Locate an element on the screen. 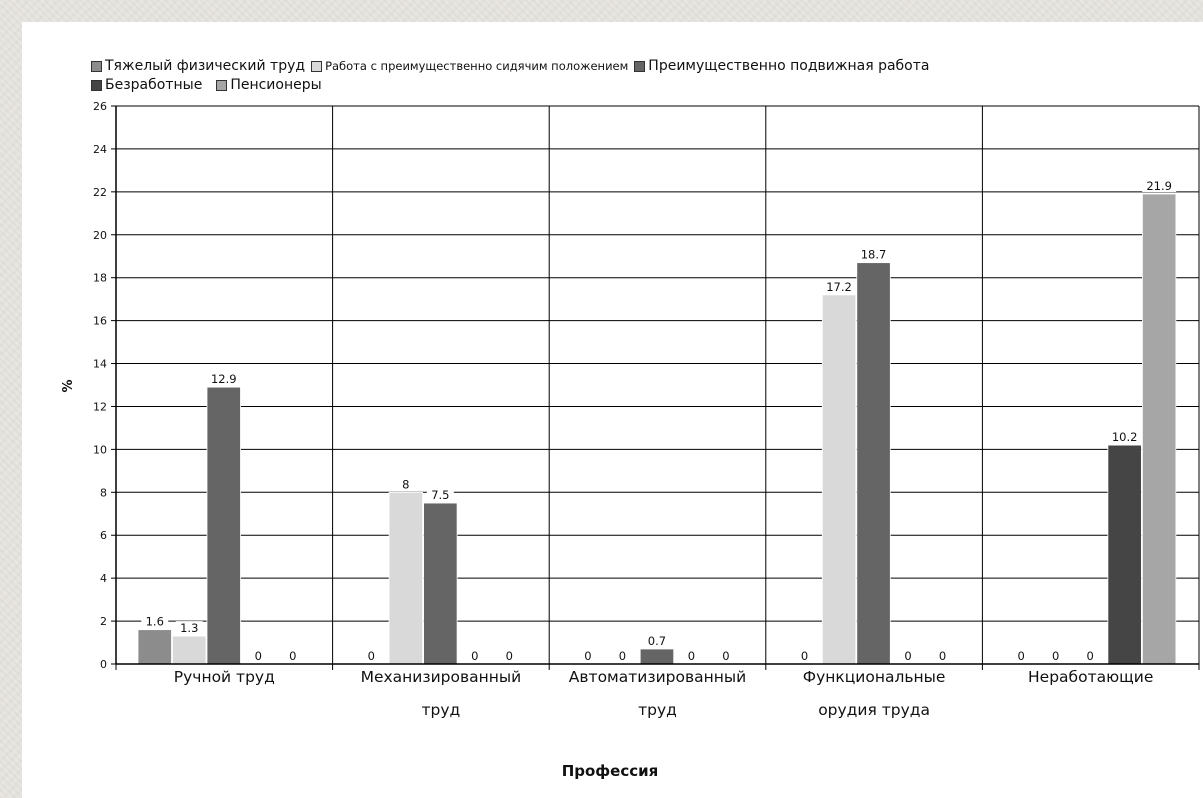  y-tick-label: 20 is located at coordinates (100, 235).